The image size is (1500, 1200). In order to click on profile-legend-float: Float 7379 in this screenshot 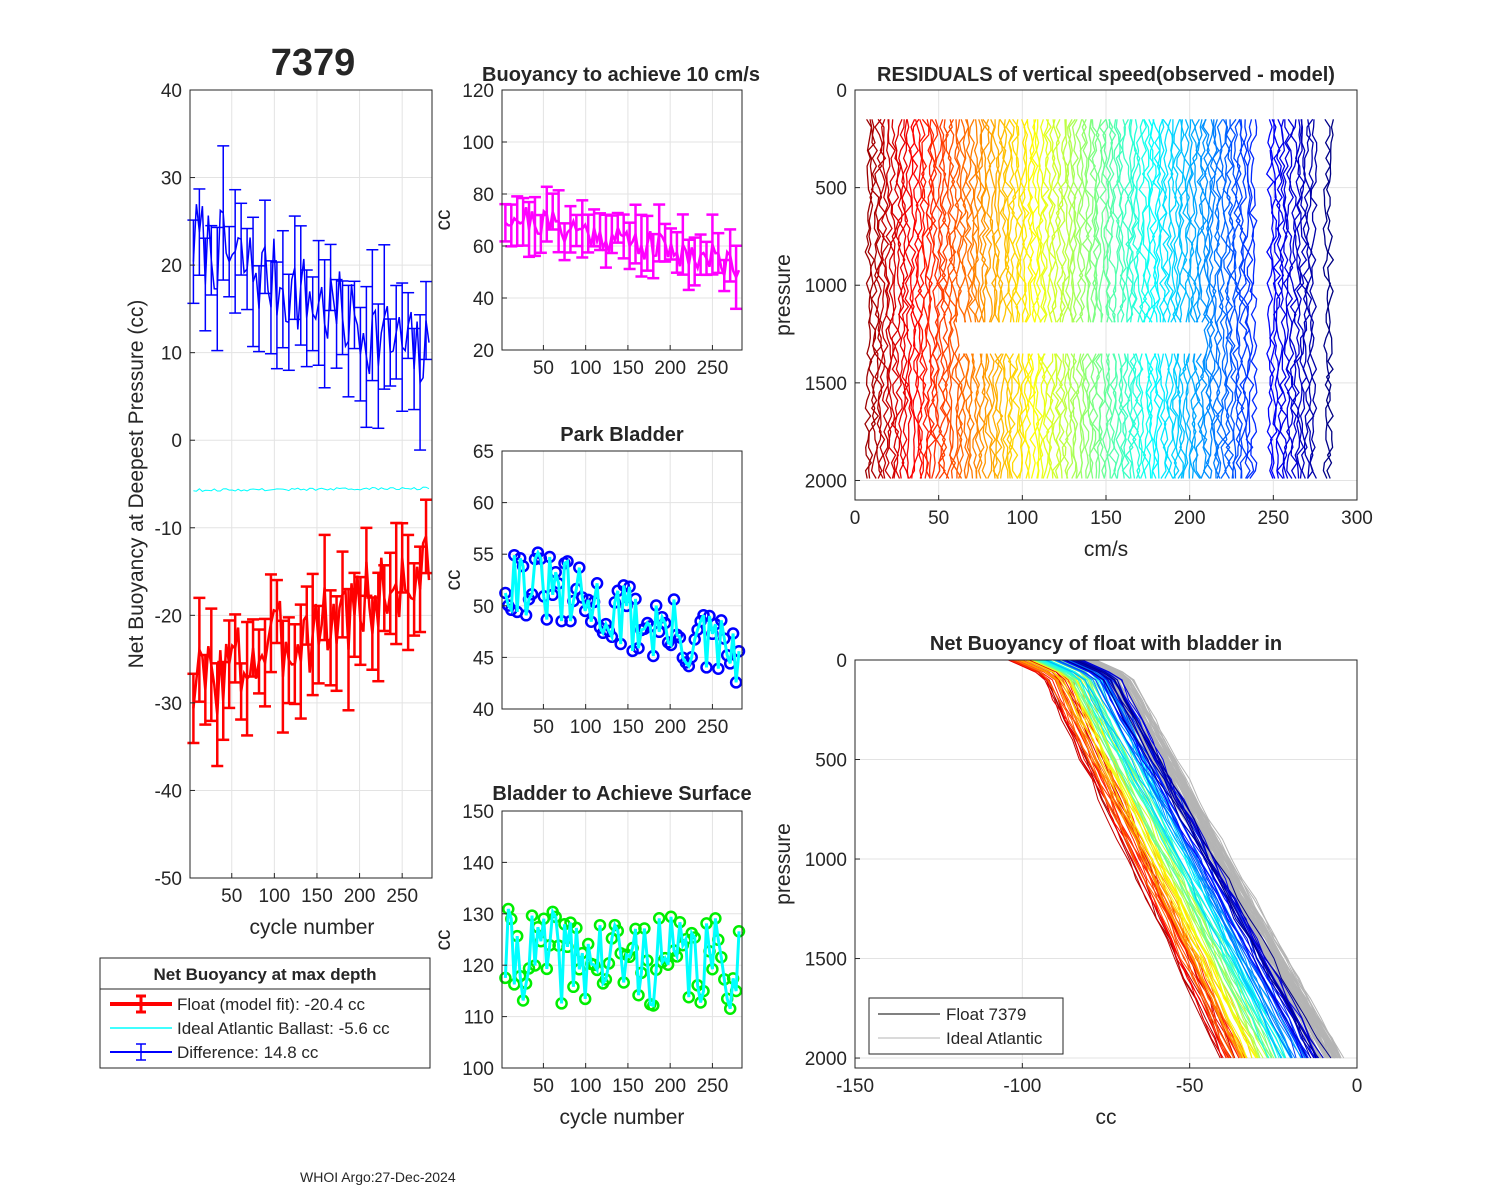, I will do `click(986, 1014)`.